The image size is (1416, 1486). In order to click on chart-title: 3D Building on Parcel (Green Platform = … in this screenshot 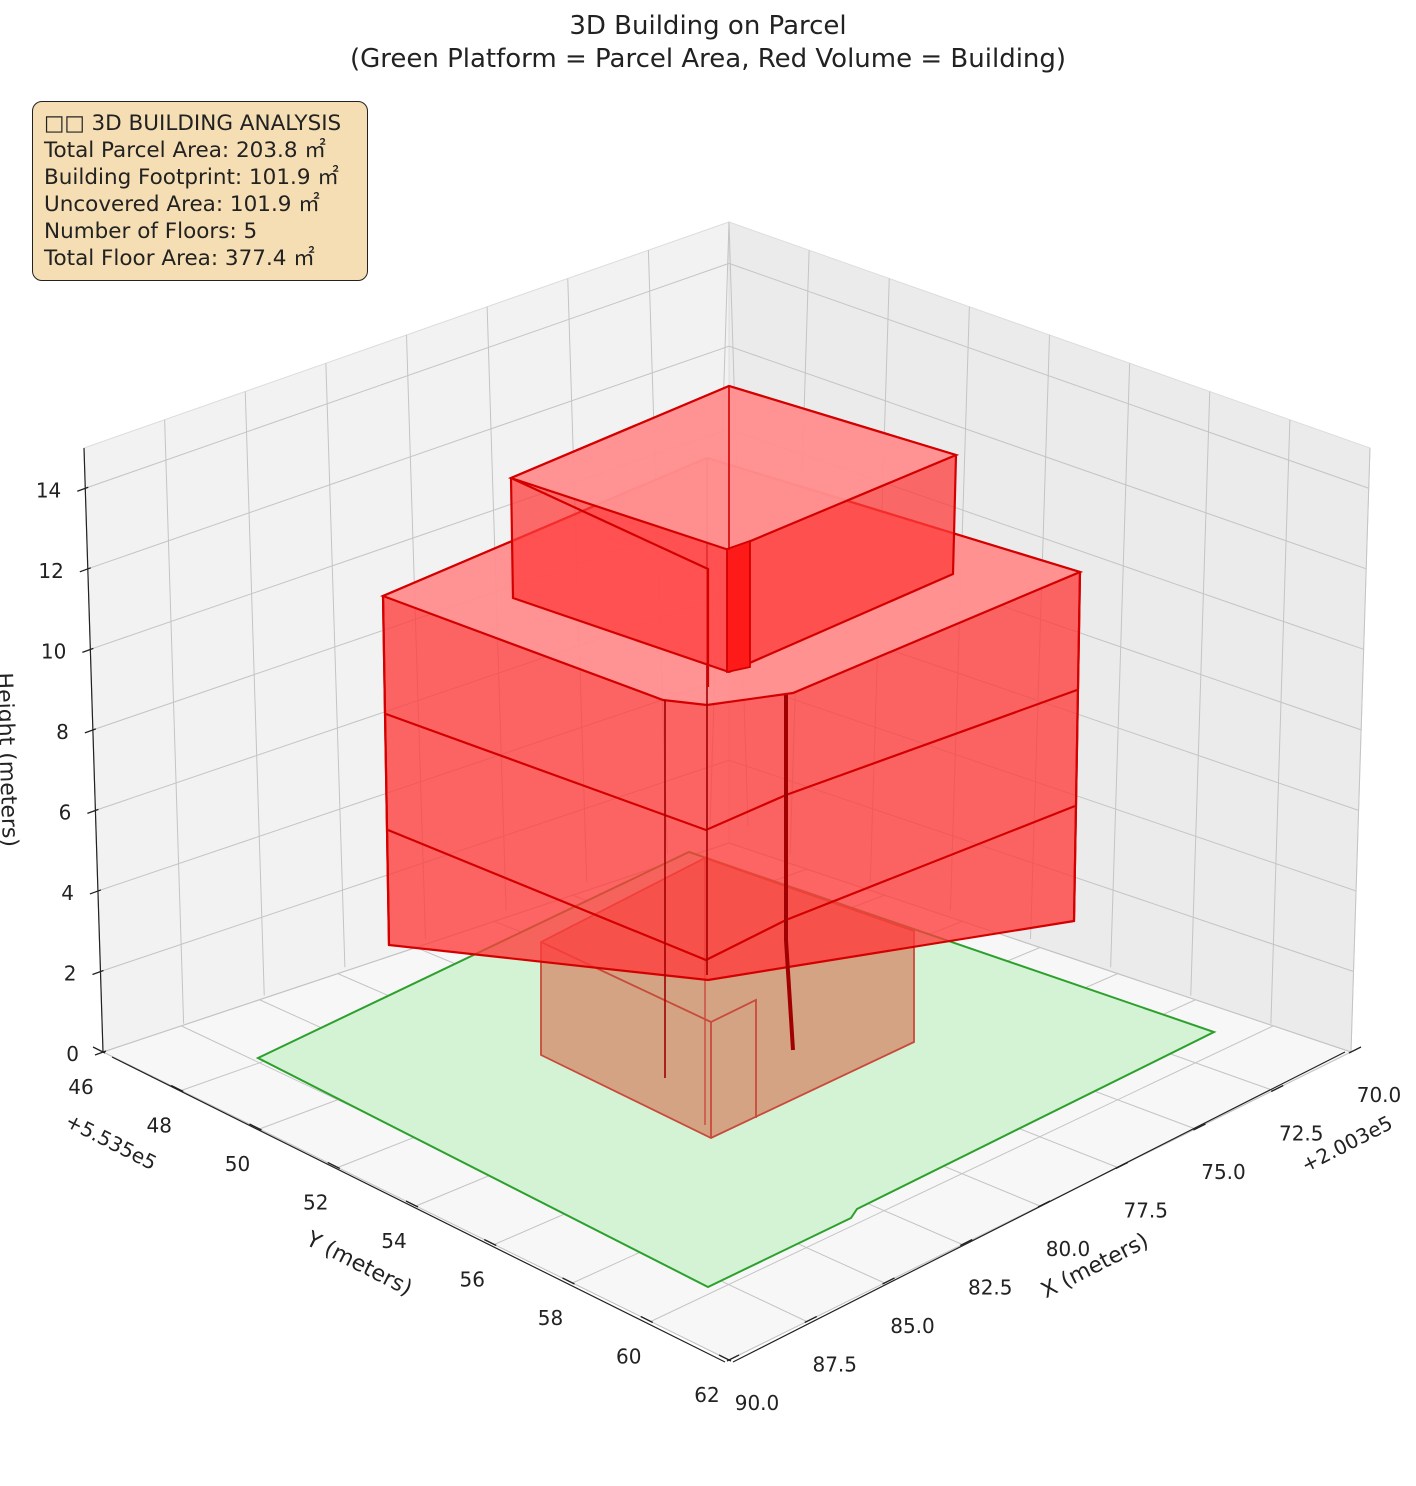, I will do `click(708, 43)`.